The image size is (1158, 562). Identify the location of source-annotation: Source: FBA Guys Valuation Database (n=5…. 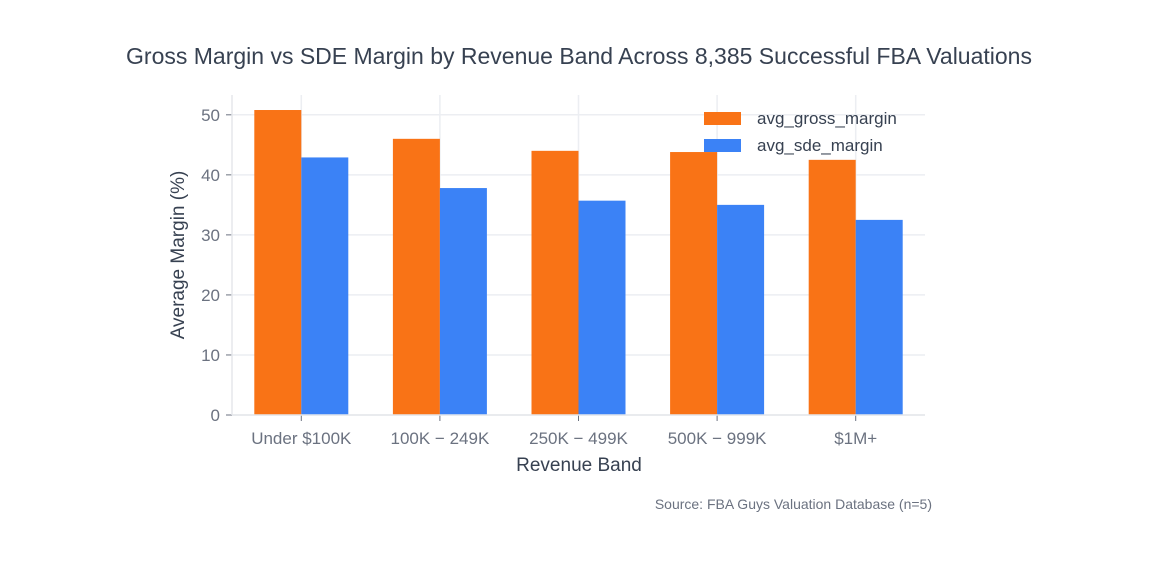
(793, 504).